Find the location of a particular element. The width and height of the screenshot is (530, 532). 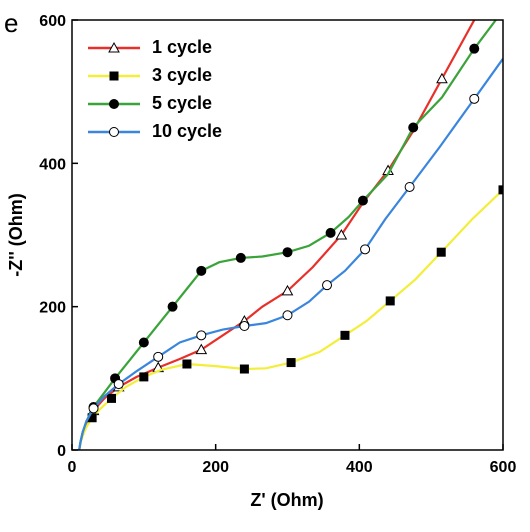

panel-label: e is located at coordinates (11, 23).